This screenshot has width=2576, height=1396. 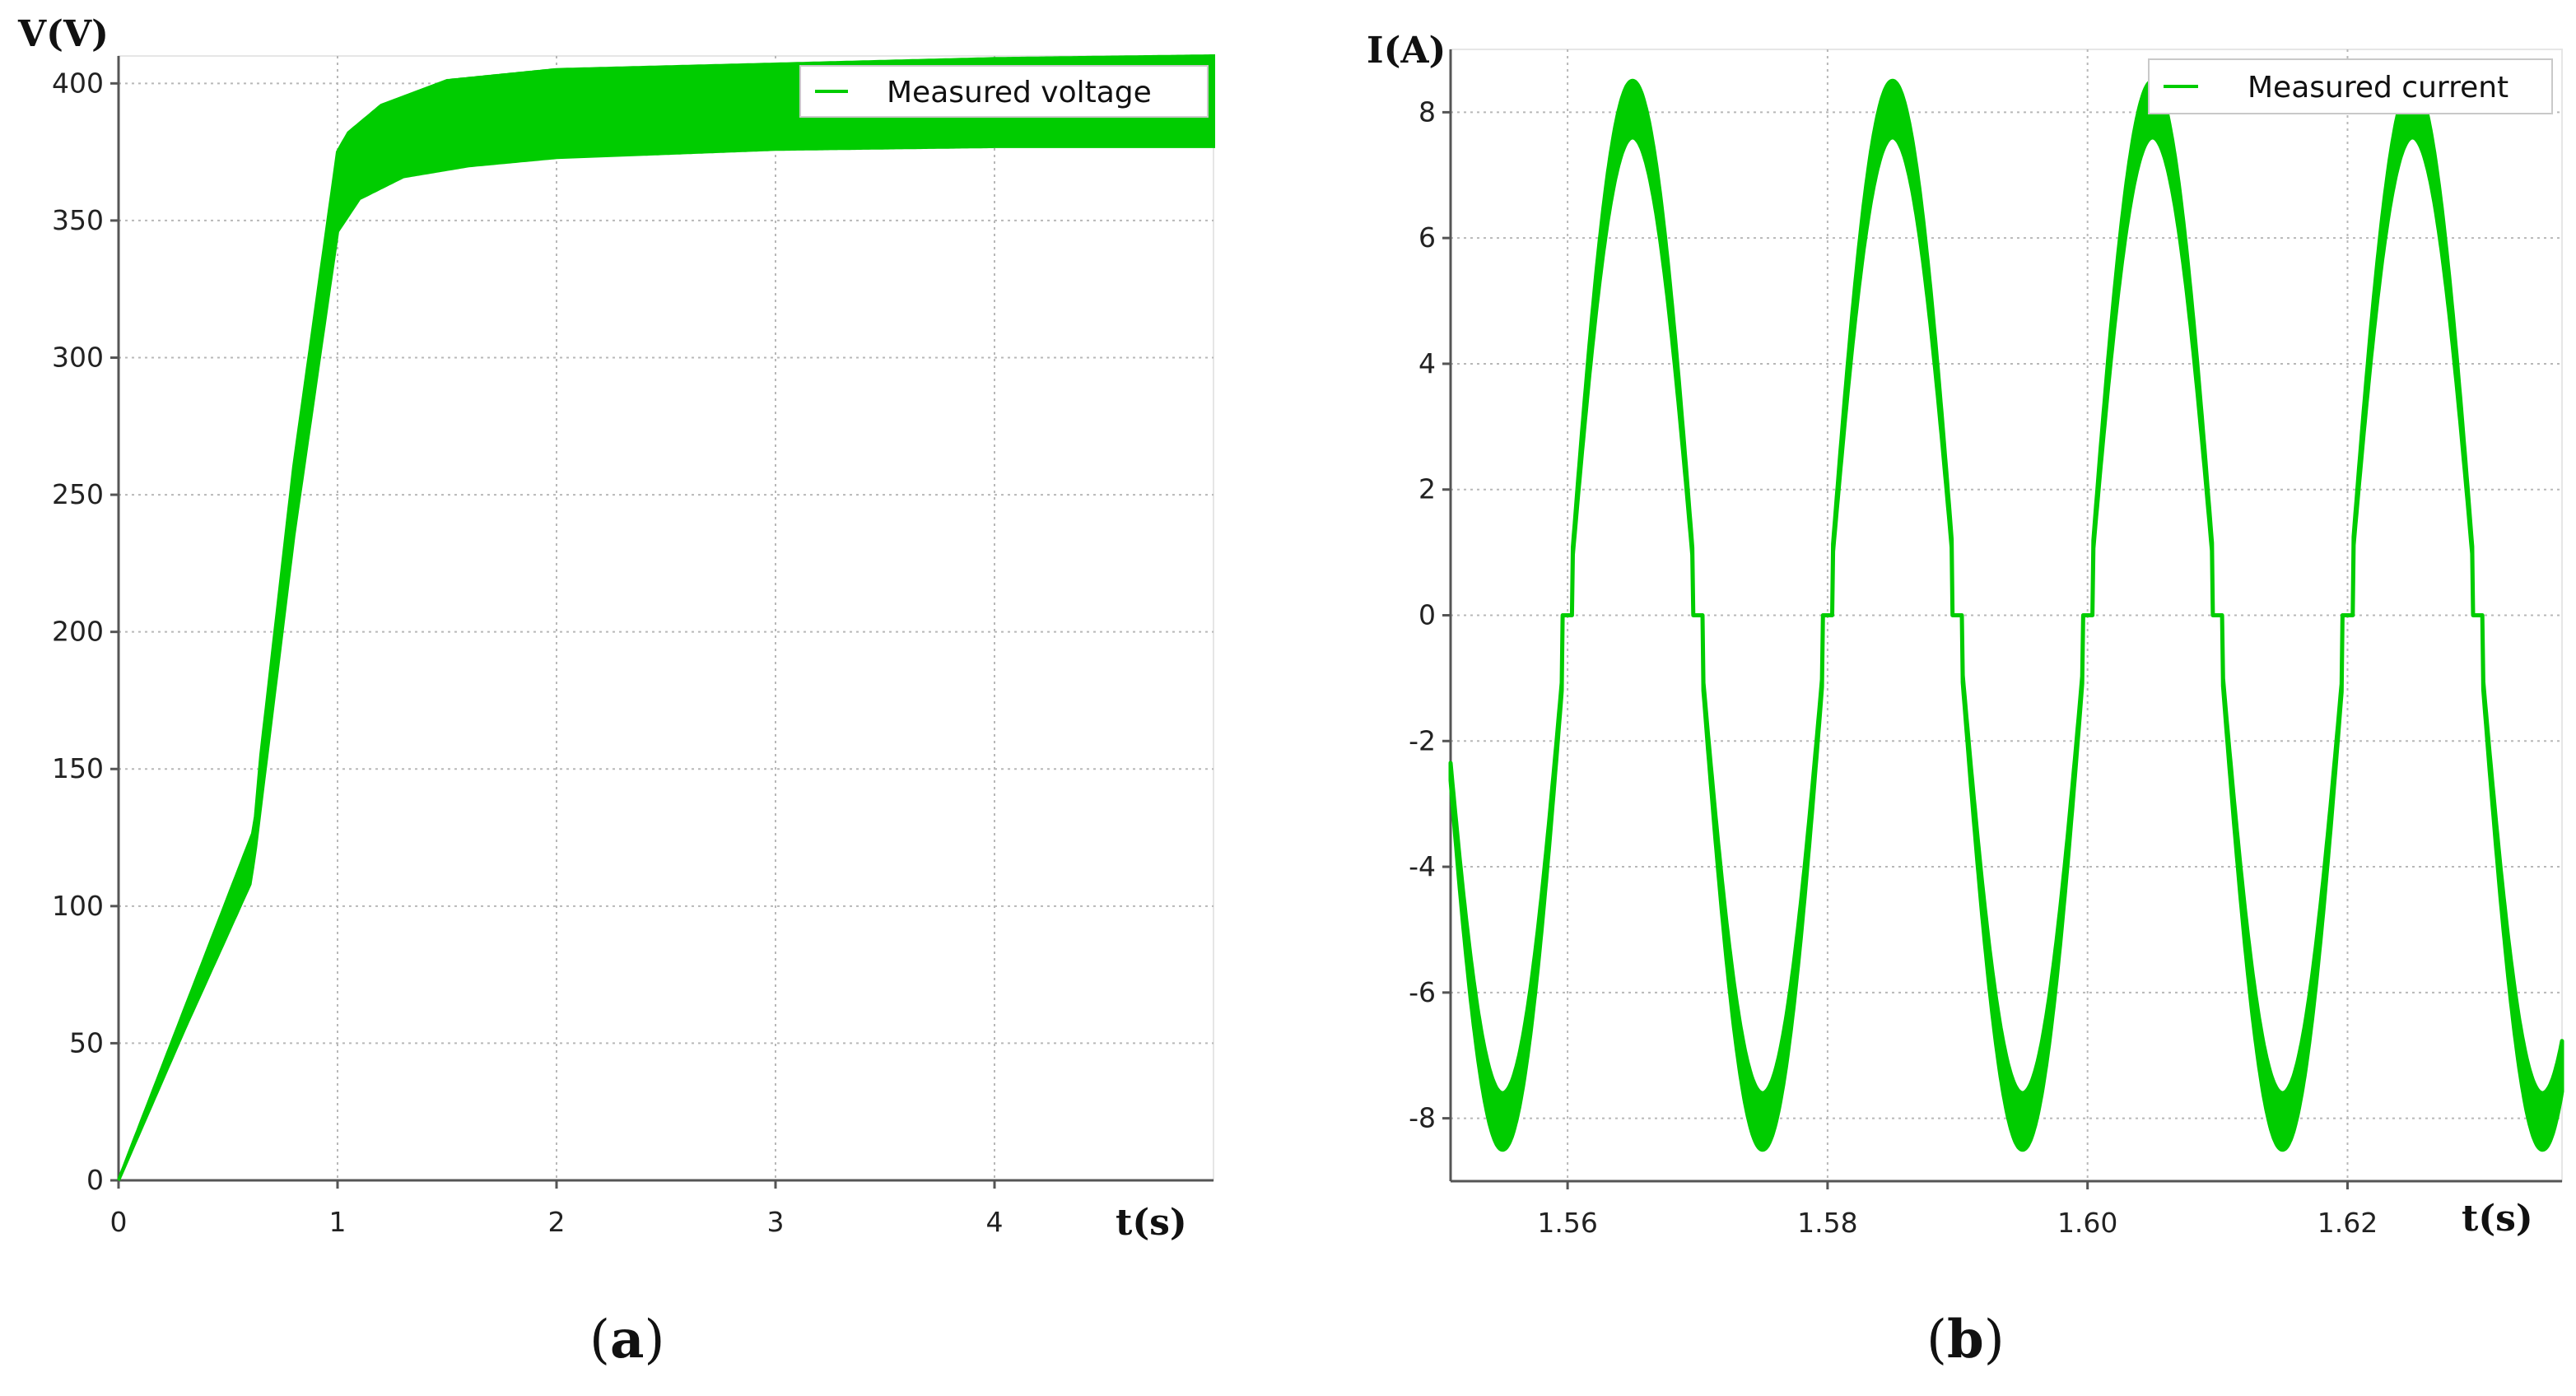 What do you see at coordinates (1422, 740) in the screenshot?
I see `y-tick-label: -2` at bounding box center [1422, 740].